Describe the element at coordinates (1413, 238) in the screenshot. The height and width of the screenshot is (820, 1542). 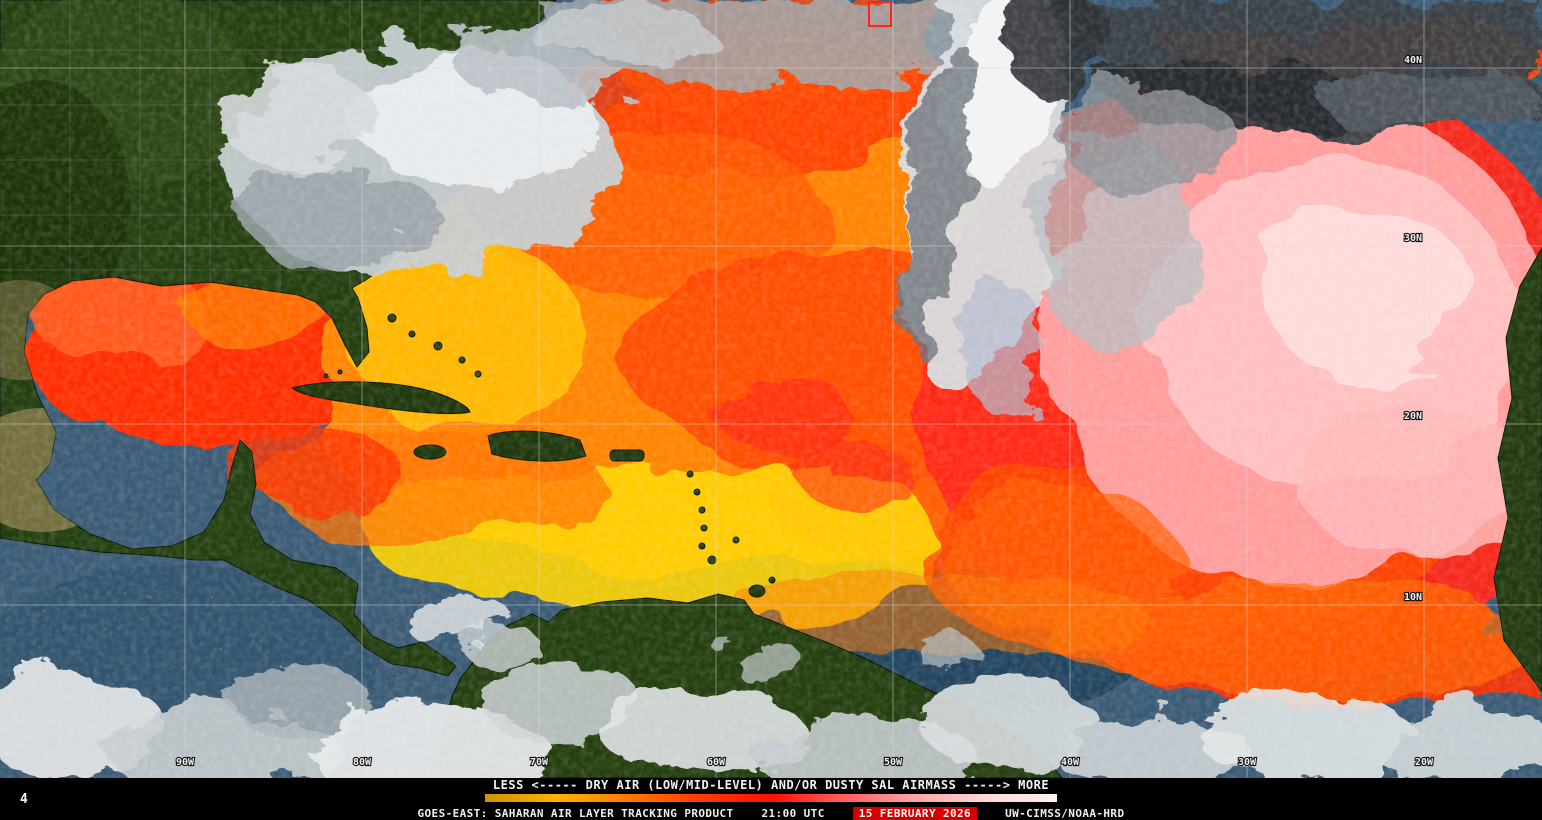
I see `lat-label: 30N` at that location.